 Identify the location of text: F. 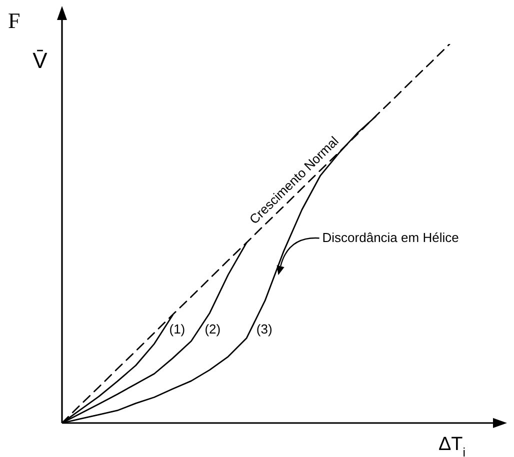
(14, 20).